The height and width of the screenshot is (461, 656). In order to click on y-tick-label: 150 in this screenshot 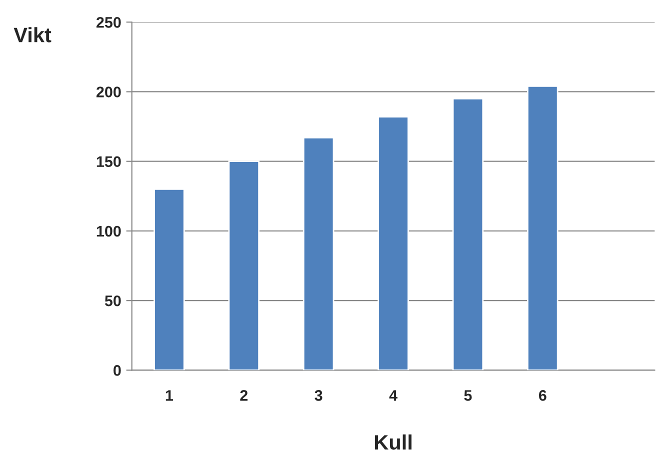, I will do `click(108, 162)`.